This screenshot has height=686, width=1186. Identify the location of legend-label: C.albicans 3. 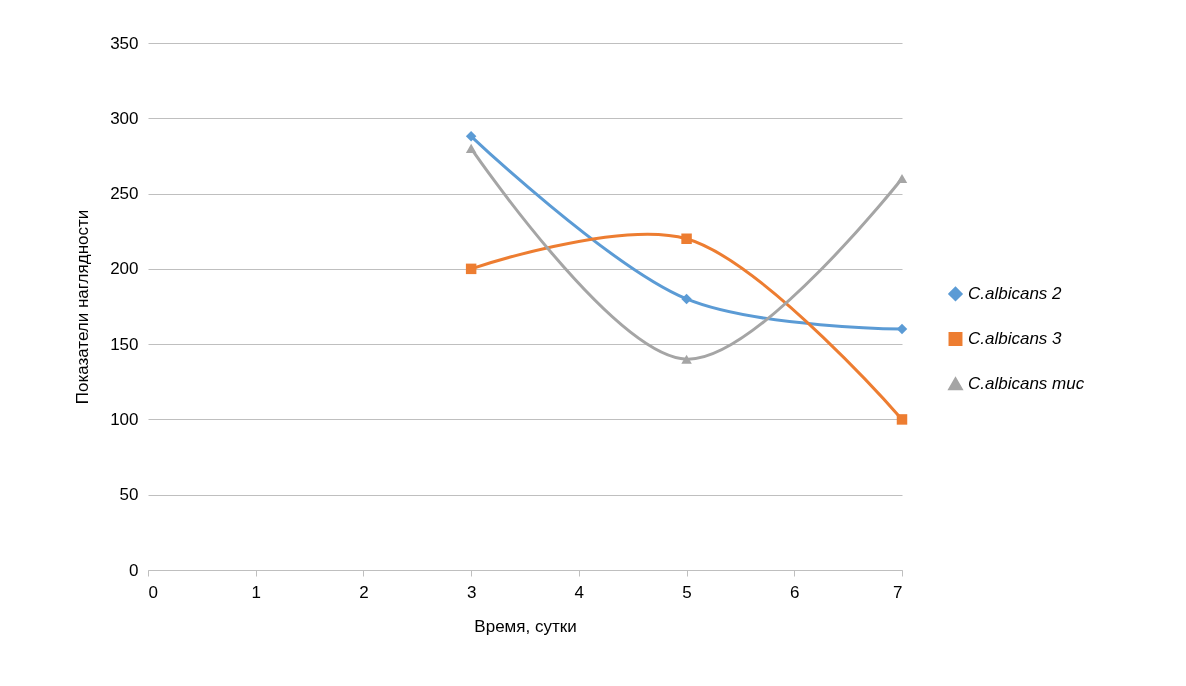
(1015, 338).